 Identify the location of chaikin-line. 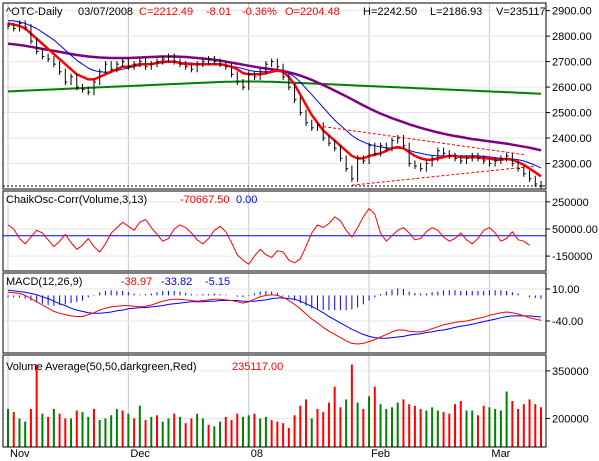
(268, 236).